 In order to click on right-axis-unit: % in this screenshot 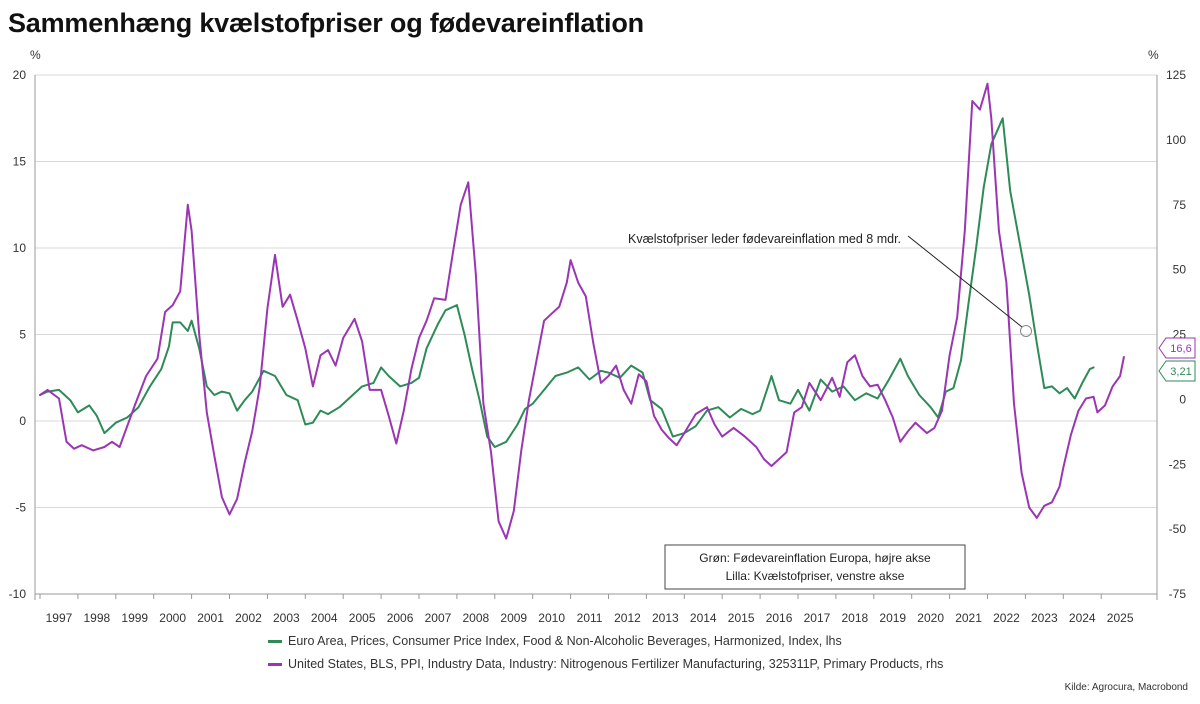, I will do `click(1153, 55)`.